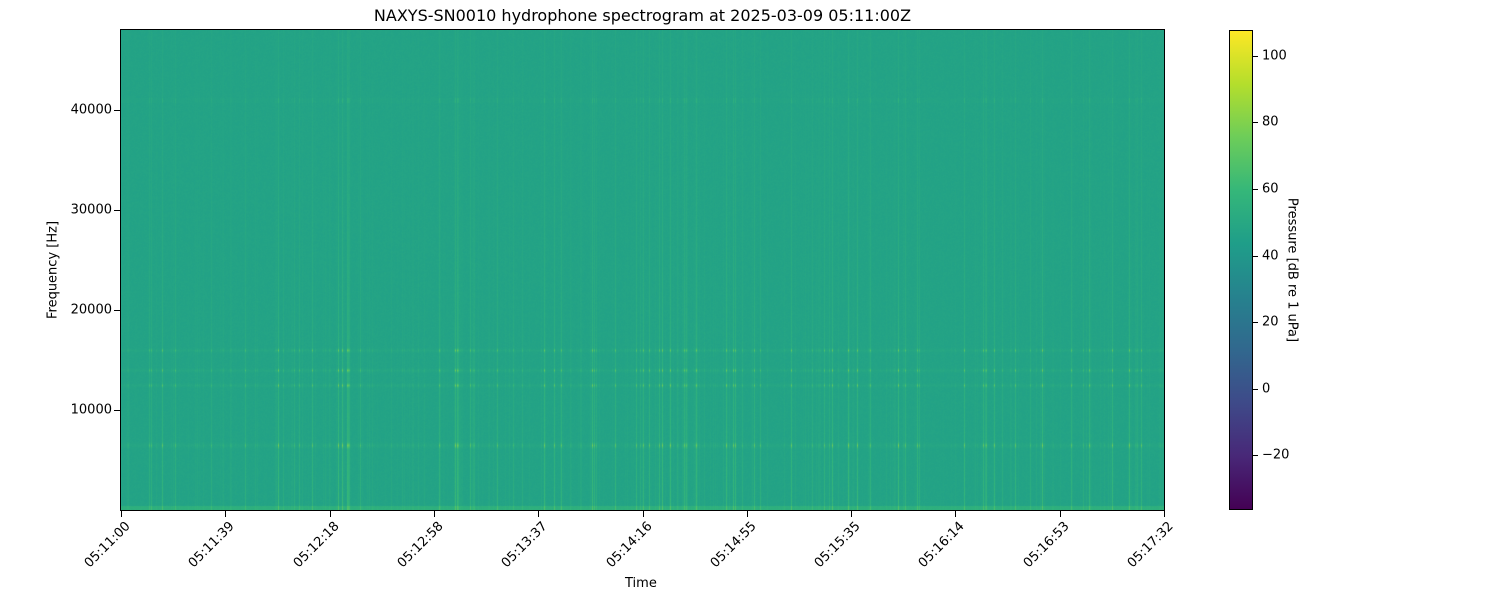  Describe the element at coordinates (1270, 256) in the screenshot. I see `colorbar-tick-label: 40` at that location.